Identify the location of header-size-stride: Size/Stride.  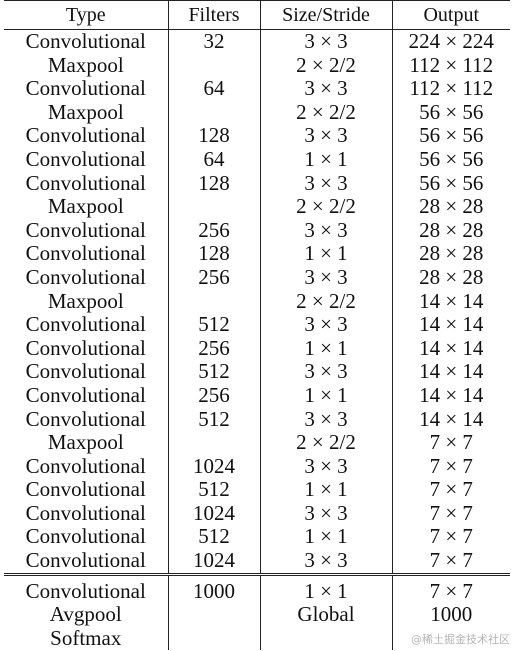
(326, 15).